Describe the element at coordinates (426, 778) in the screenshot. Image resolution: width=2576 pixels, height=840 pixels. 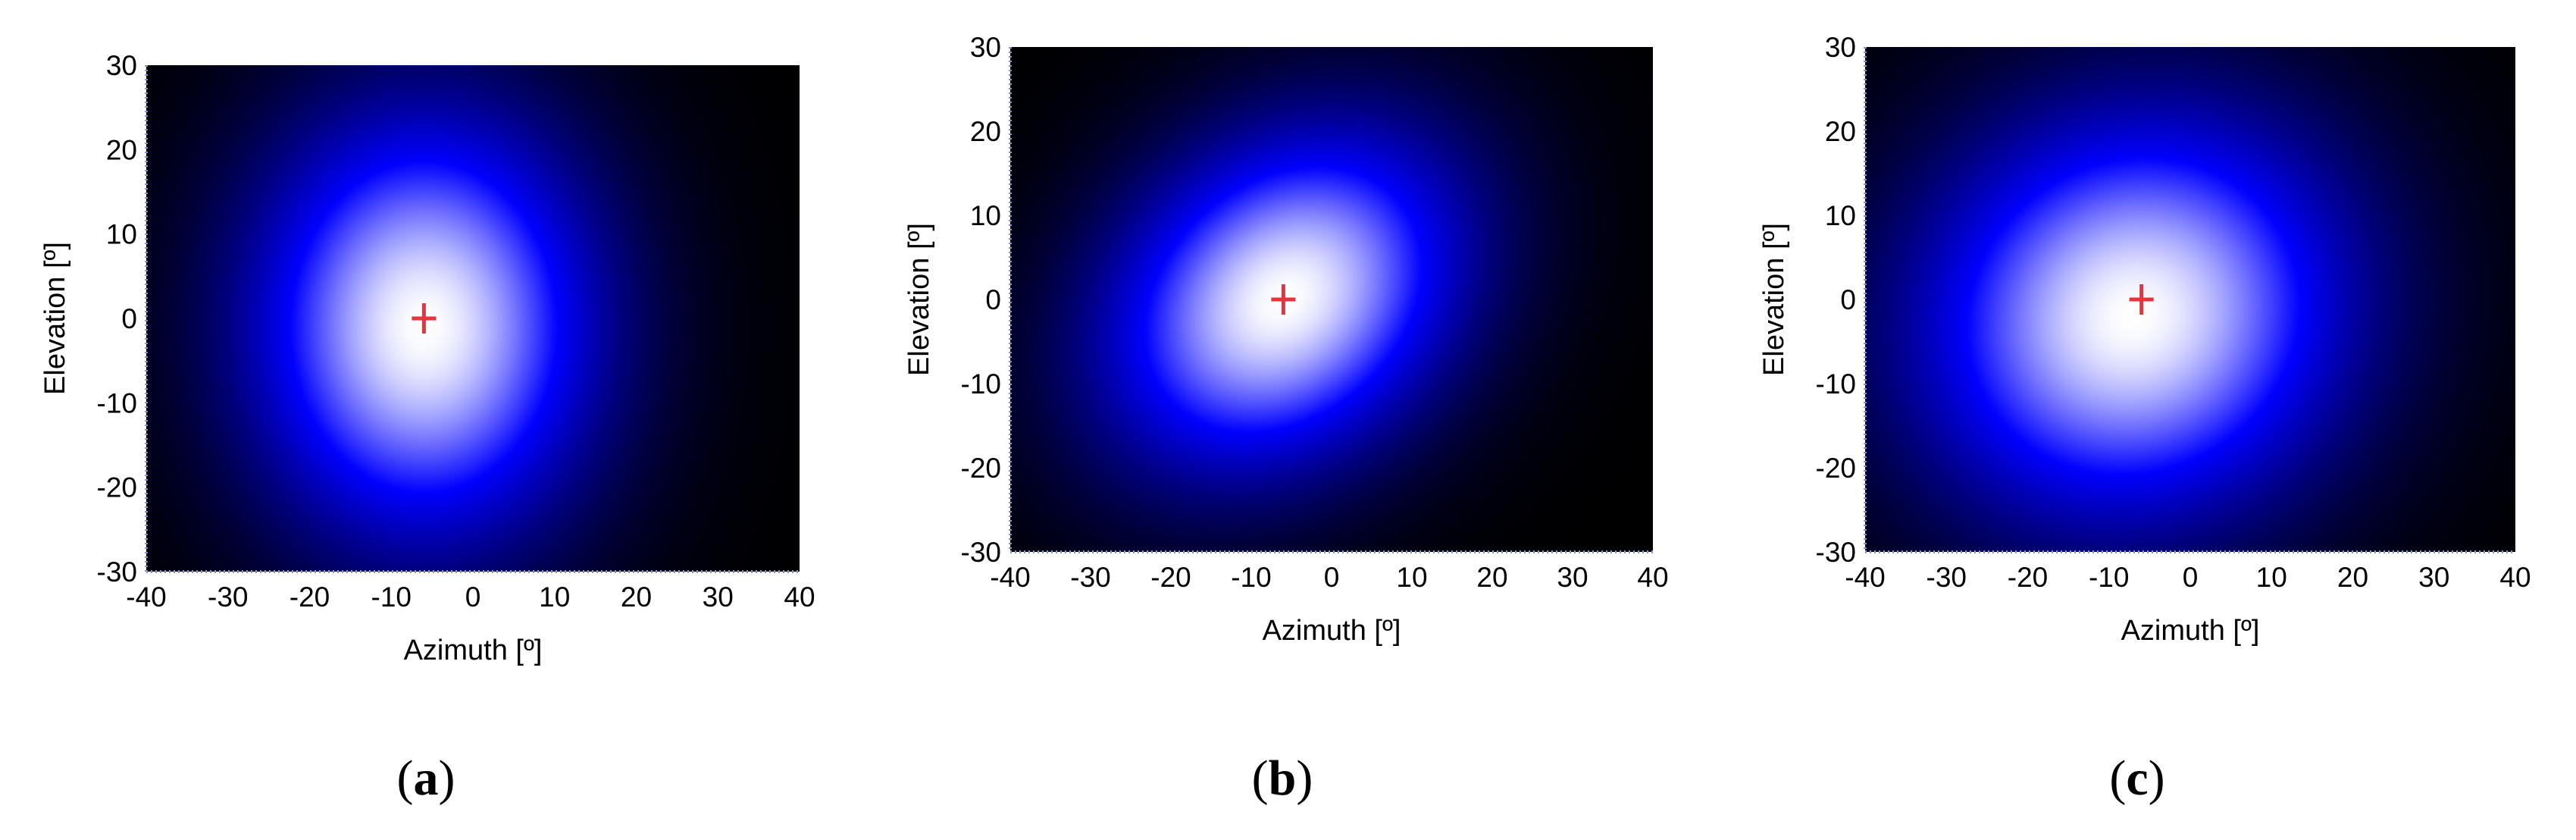
I see `panel-label-a: (a)` at that location.